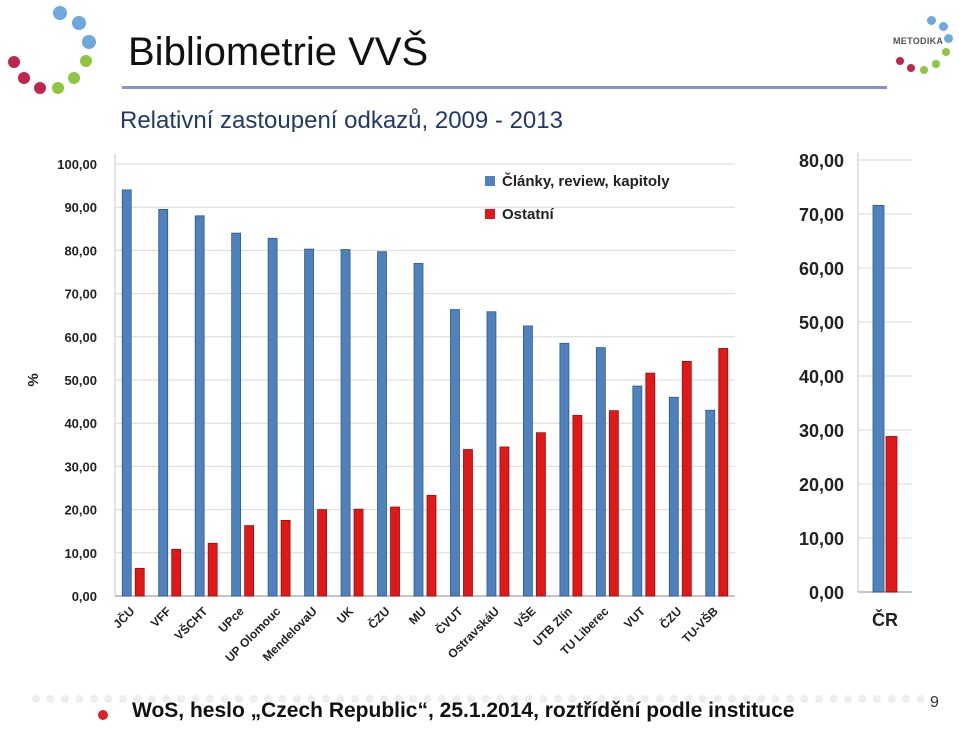  I want to click on x-tick-label: UPce, so click(231, 619).